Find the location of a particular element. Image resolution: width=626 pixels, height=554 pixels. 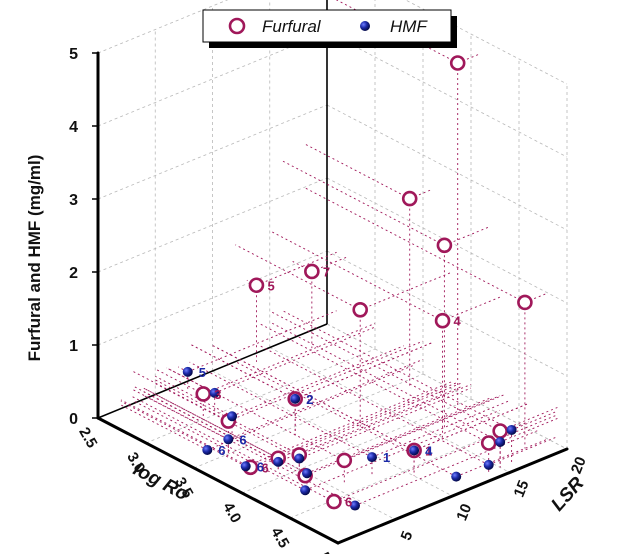

x-tick-label: 2.5 is located at coordinates (87, 437).